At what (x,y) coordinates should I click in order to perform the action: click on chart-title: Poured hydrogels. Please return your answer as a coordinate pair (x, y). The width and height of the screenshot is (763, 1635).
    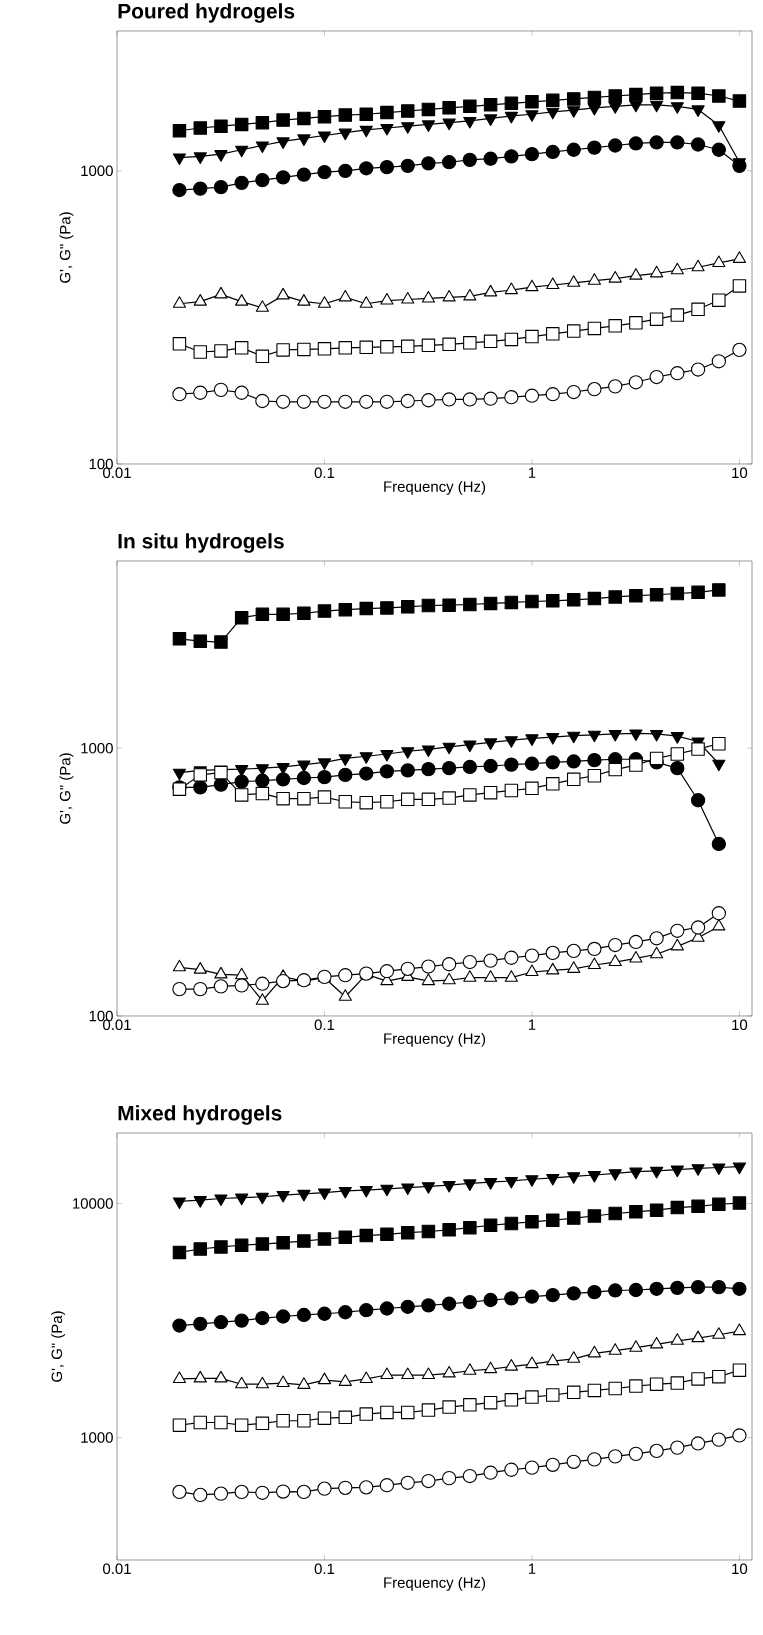
    Looking at the image, I should click on (206, 13).